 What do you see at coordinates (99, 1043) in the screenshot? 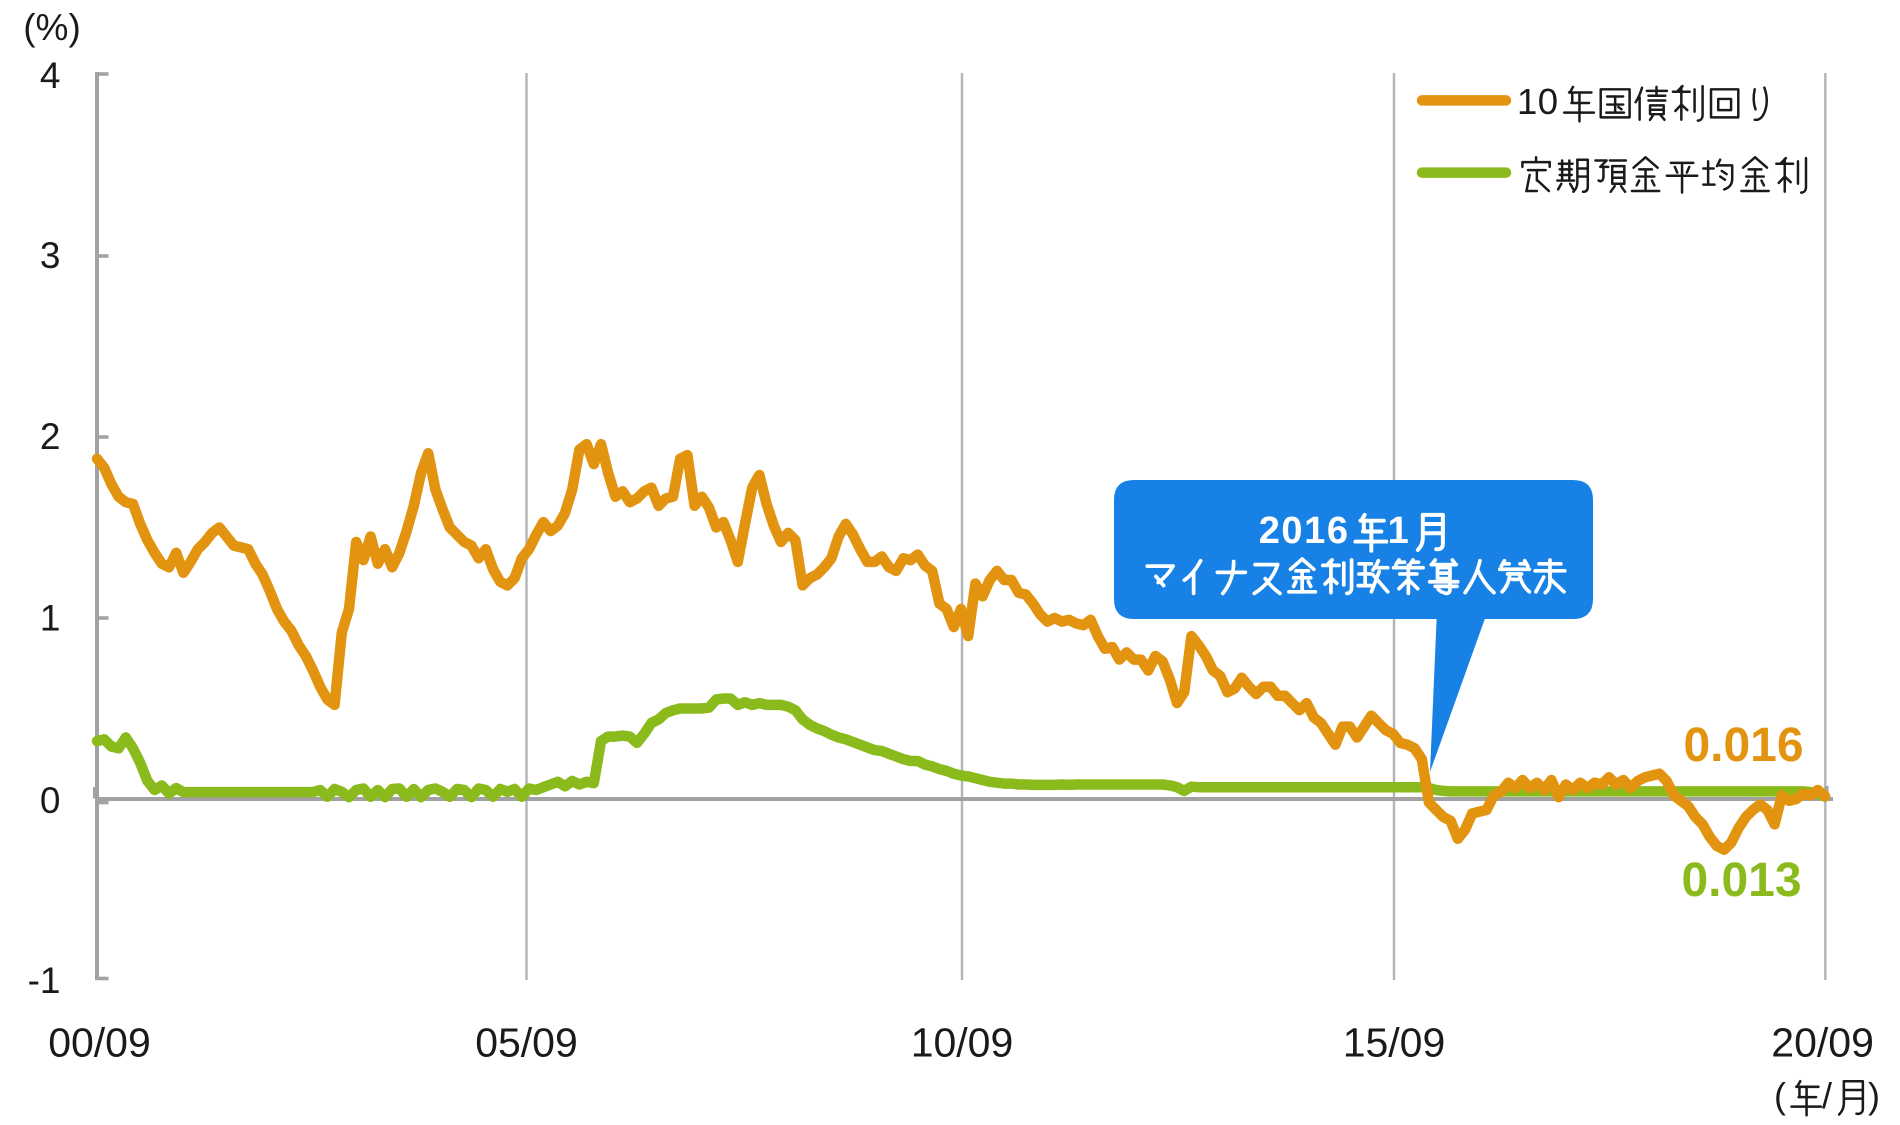
I see `svg-text: 00/09` at bounding box center [99, 1043].